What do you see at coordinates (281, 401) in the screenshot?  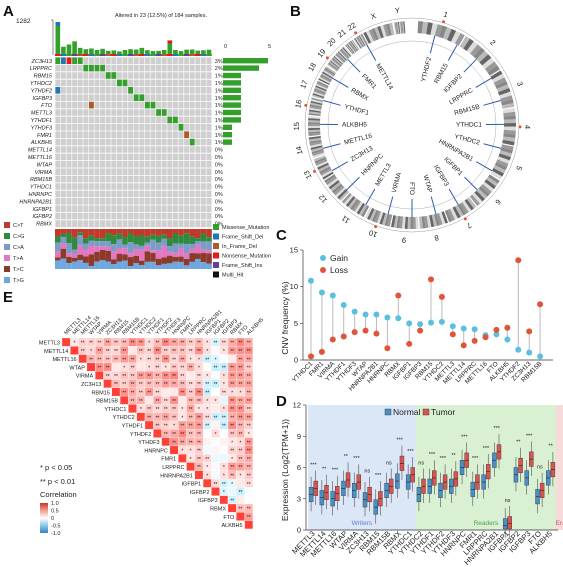 I see `panel-label-d: D` at bounding box center [281, 401].